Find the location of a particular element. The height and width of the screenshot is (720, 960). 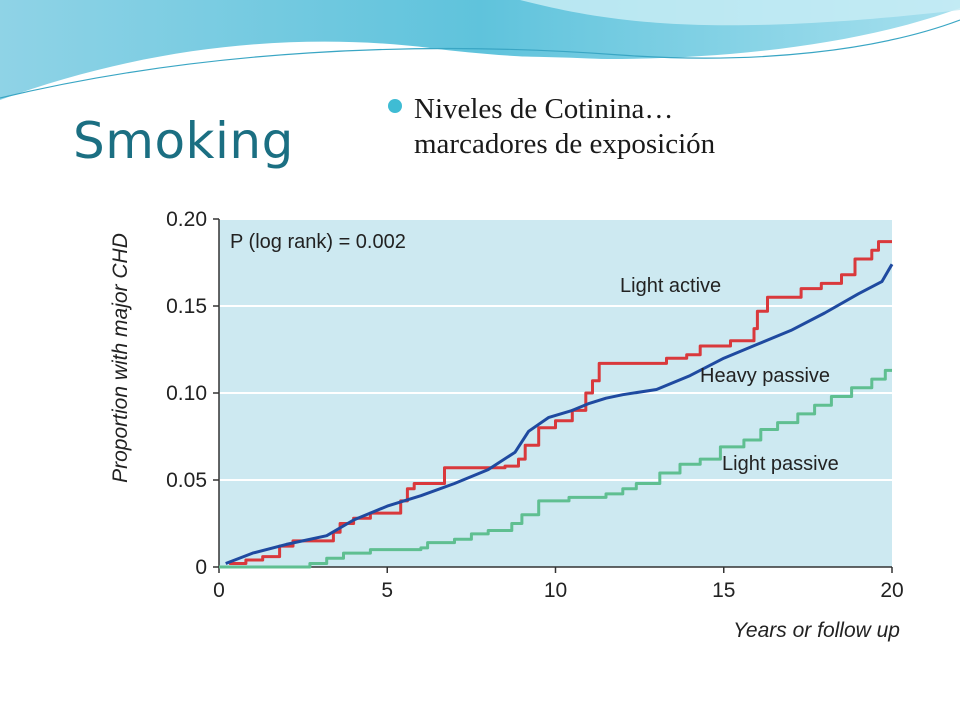

series-label: Heavy passive is located at coordinates (765, 376).